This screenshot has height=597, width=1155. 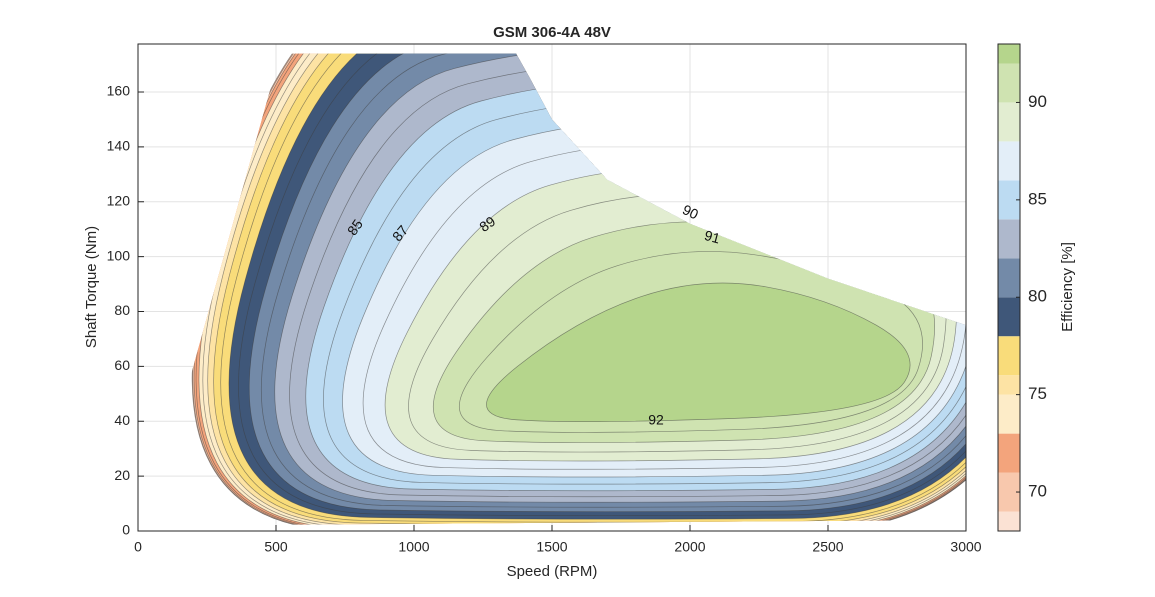 What do you see at coordinates (551, 547) in the screenshot?
I see `x-tick-label: 1500` at bounding box center [551, 547].